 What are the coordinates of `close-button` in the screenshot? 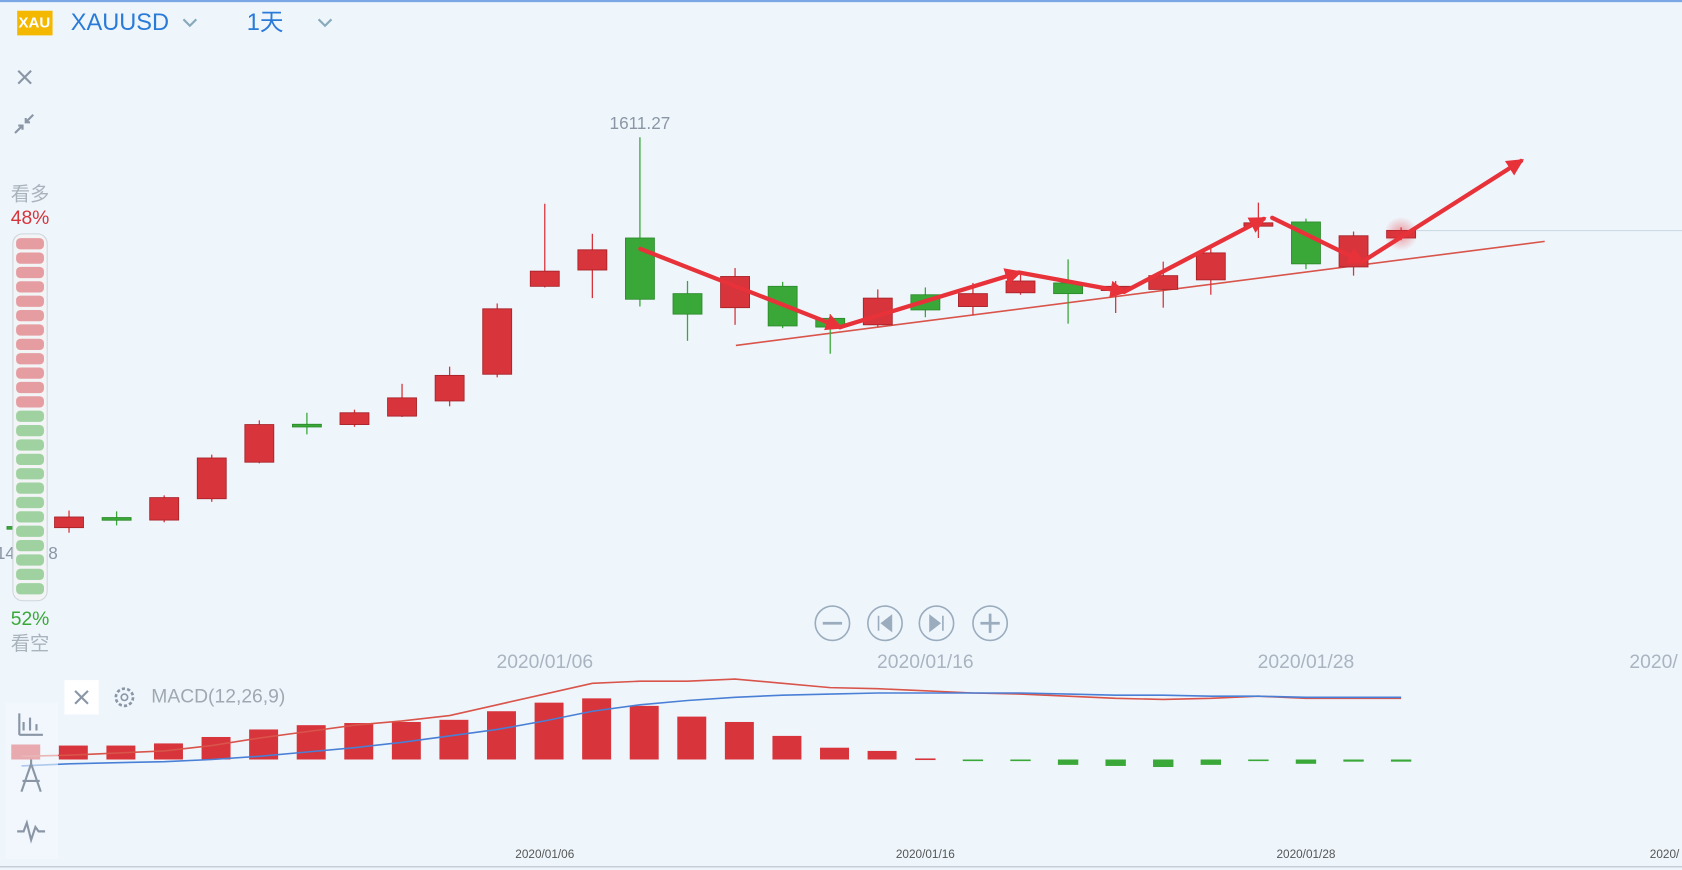 It's located at (24, 77).